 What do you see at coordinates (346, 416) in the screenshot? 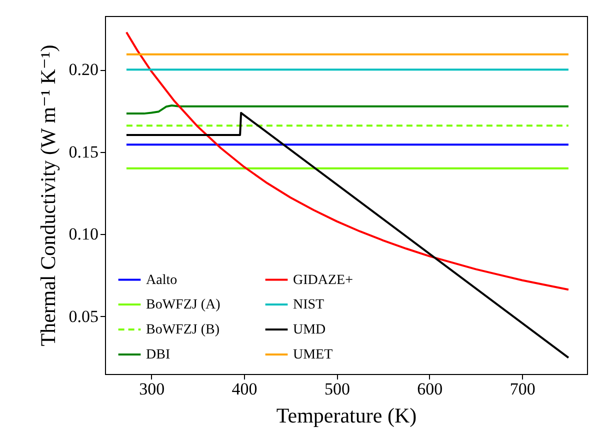
I see `x-axis-title: Temperature (K)` at bounding box center [346, 416].